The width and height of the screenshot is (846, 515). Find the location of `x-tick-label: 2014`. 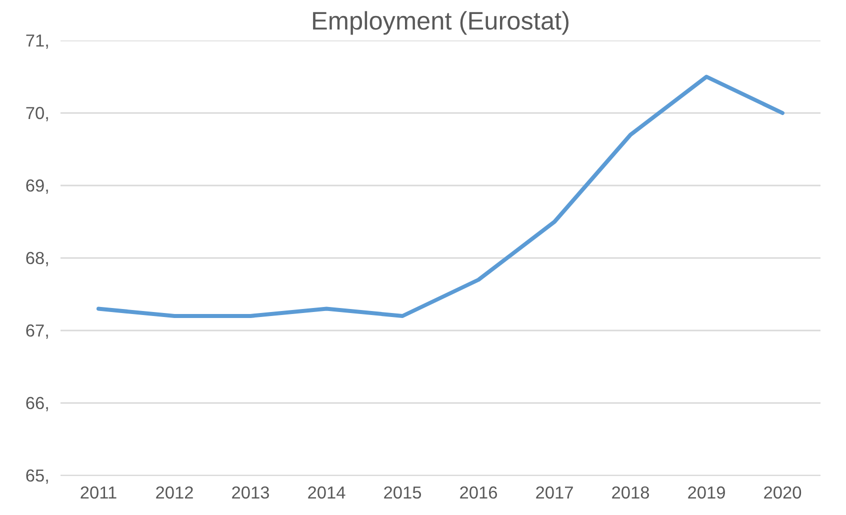

x-tick-label: 2014 is located at coordinates (326, 492).